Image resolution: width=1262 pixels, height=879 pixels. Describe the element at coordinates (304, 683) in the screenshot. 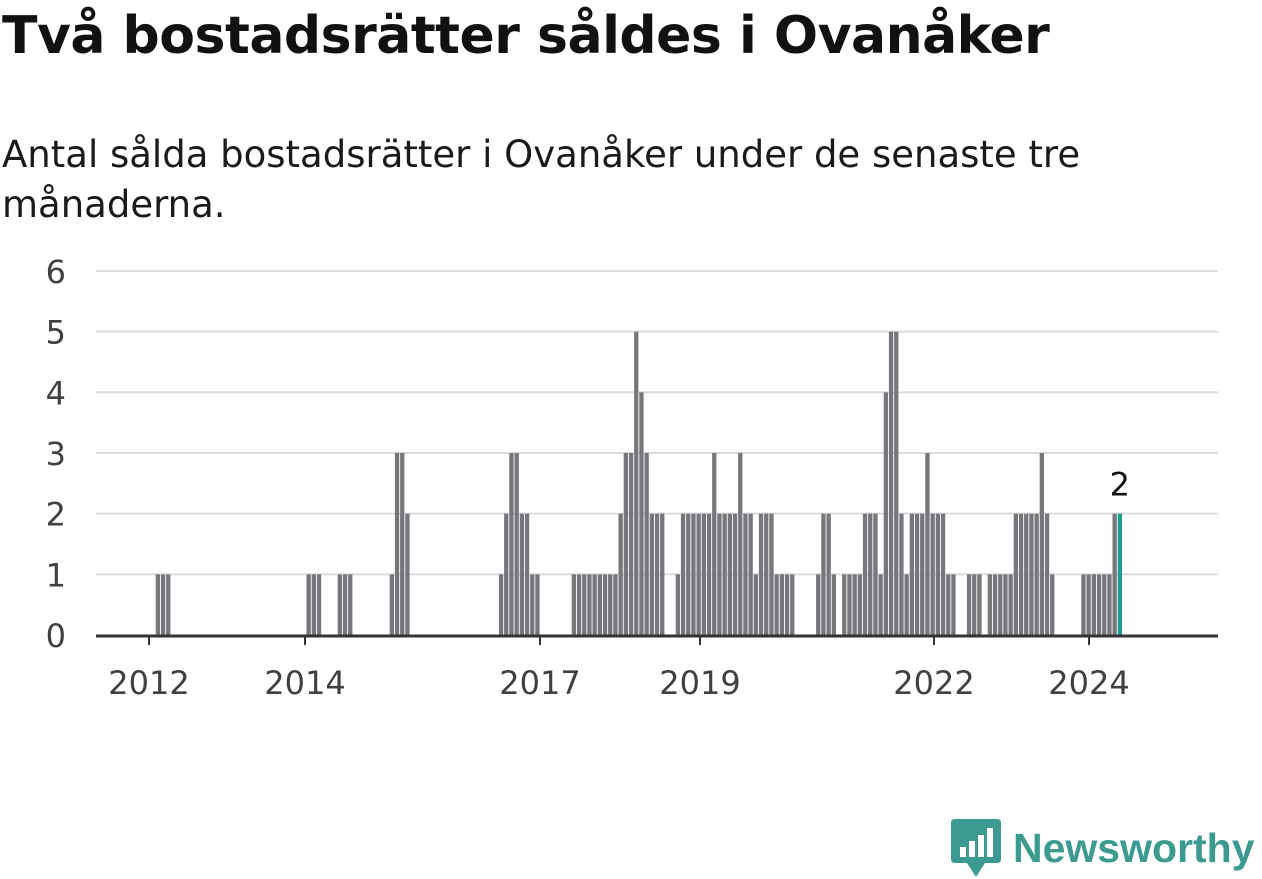

I see `x-tick-label: 2014` at that location.